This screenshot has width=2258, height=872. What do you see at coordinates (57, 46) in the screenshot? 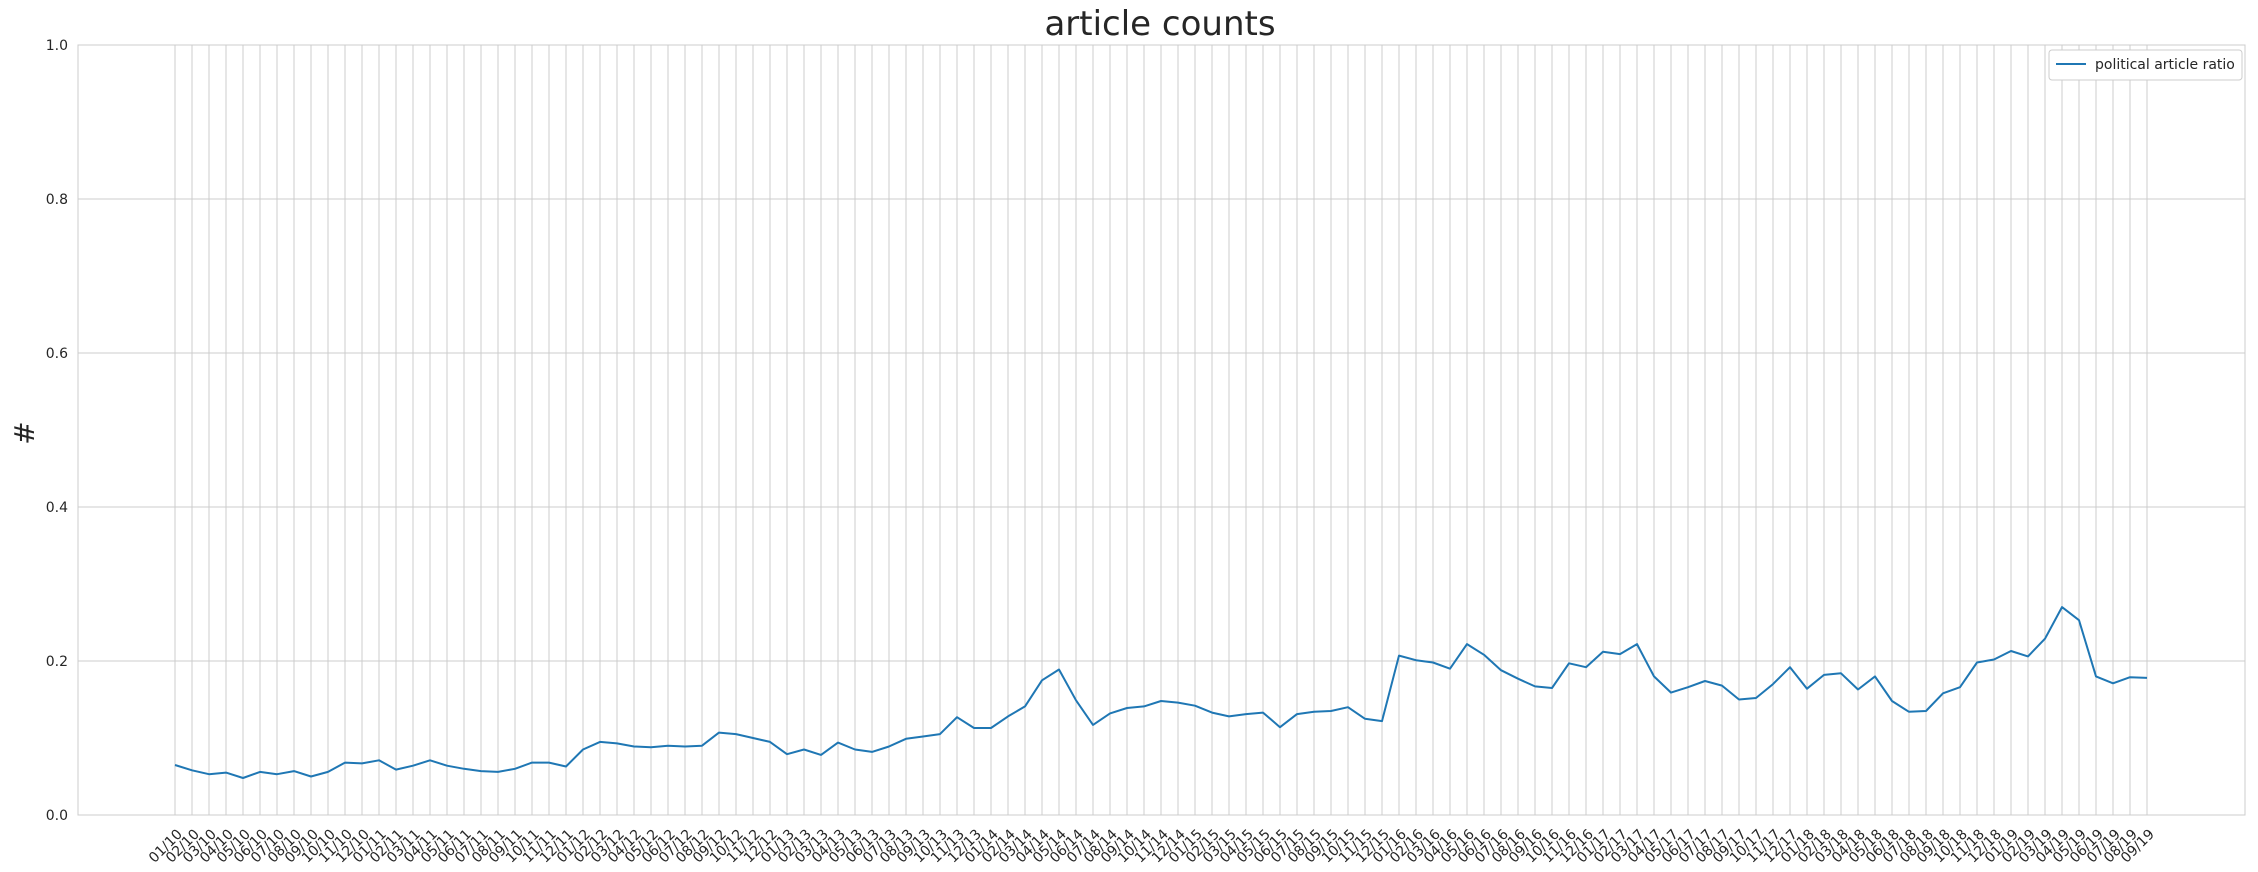
I see `y-tick-label: 1.0` at bounding box center [57, 46].